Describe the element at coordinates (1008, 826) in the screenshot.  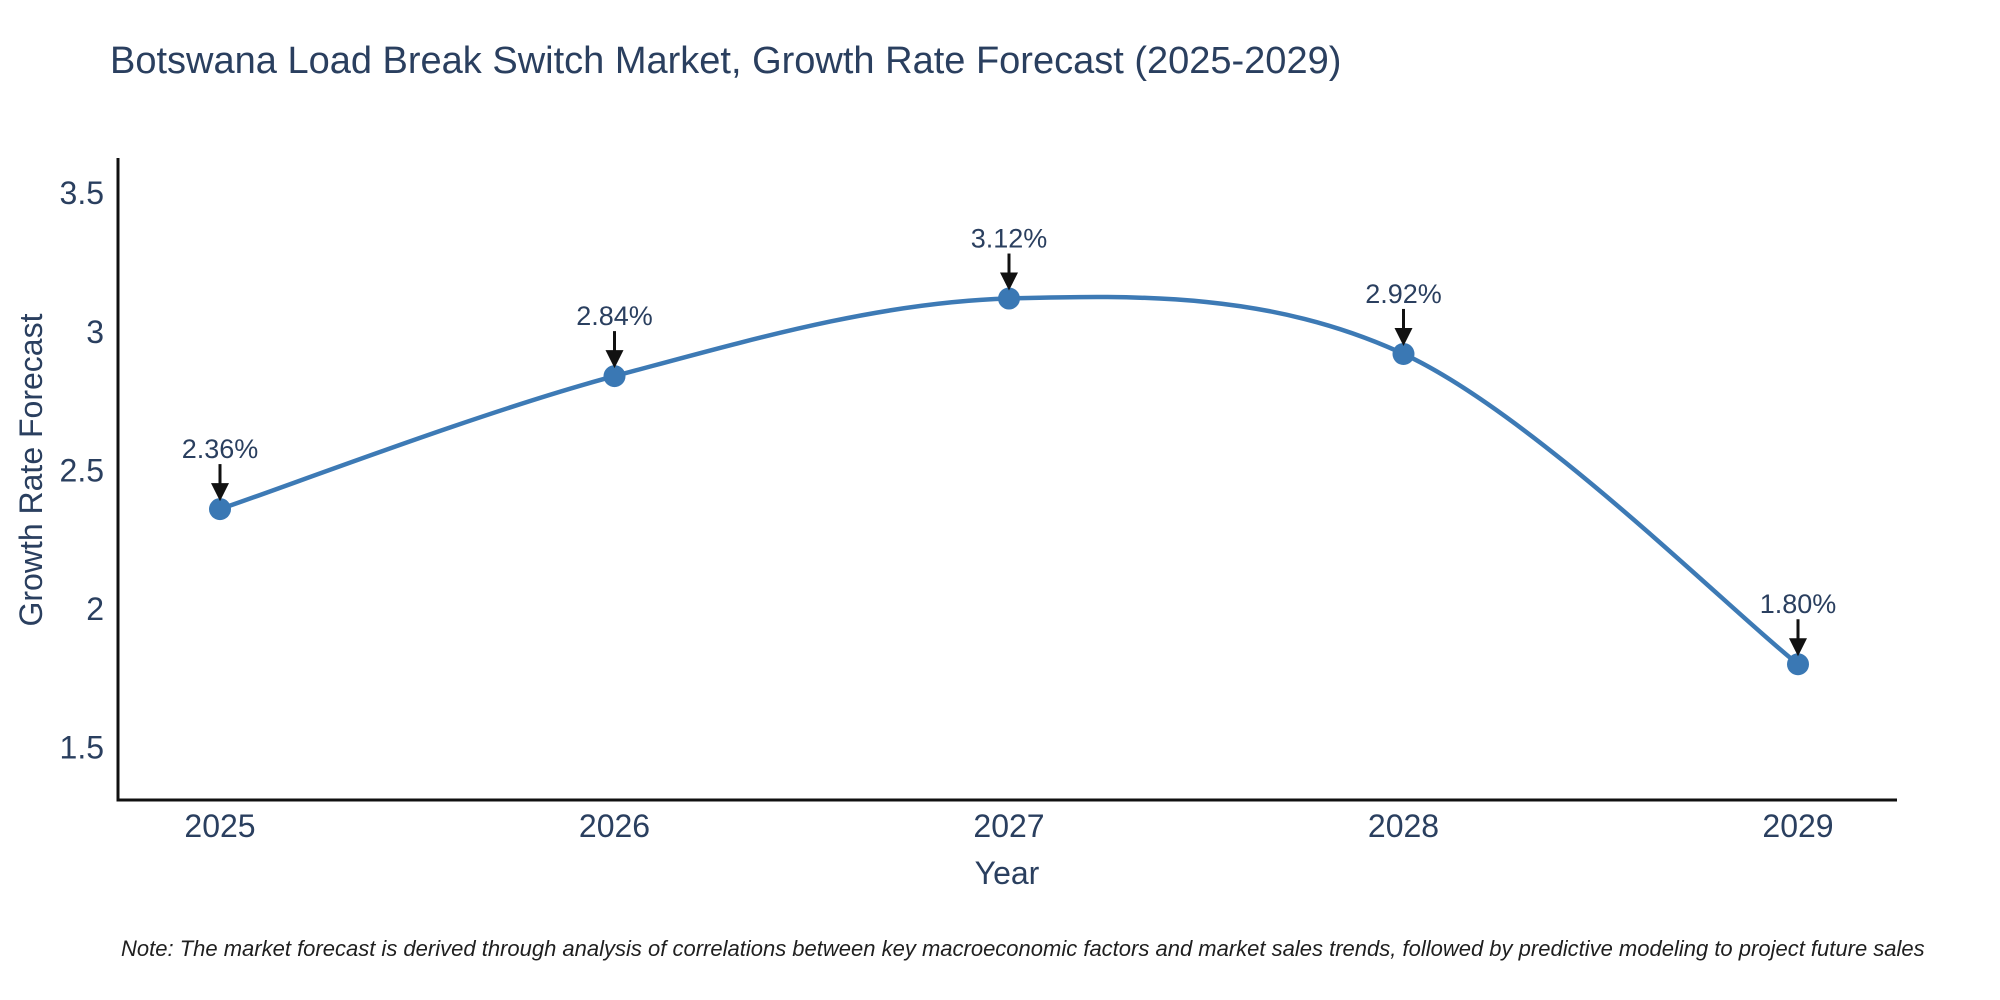
I see `x-tick-label: 2027` at that location.